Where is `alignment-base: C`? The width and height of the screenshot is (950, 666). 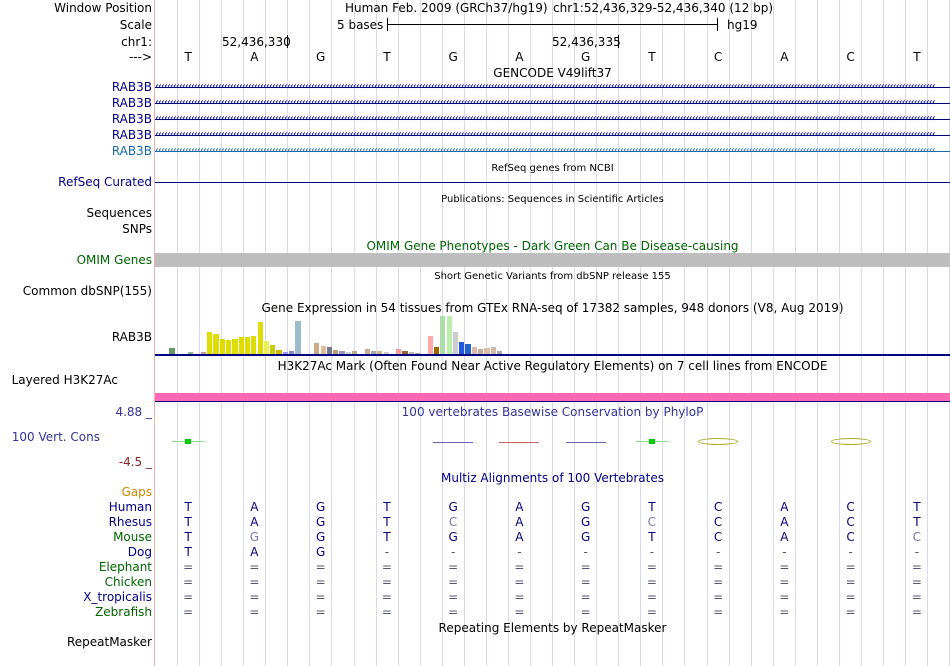
alignment-base: C is located at coordinates (718, 507).